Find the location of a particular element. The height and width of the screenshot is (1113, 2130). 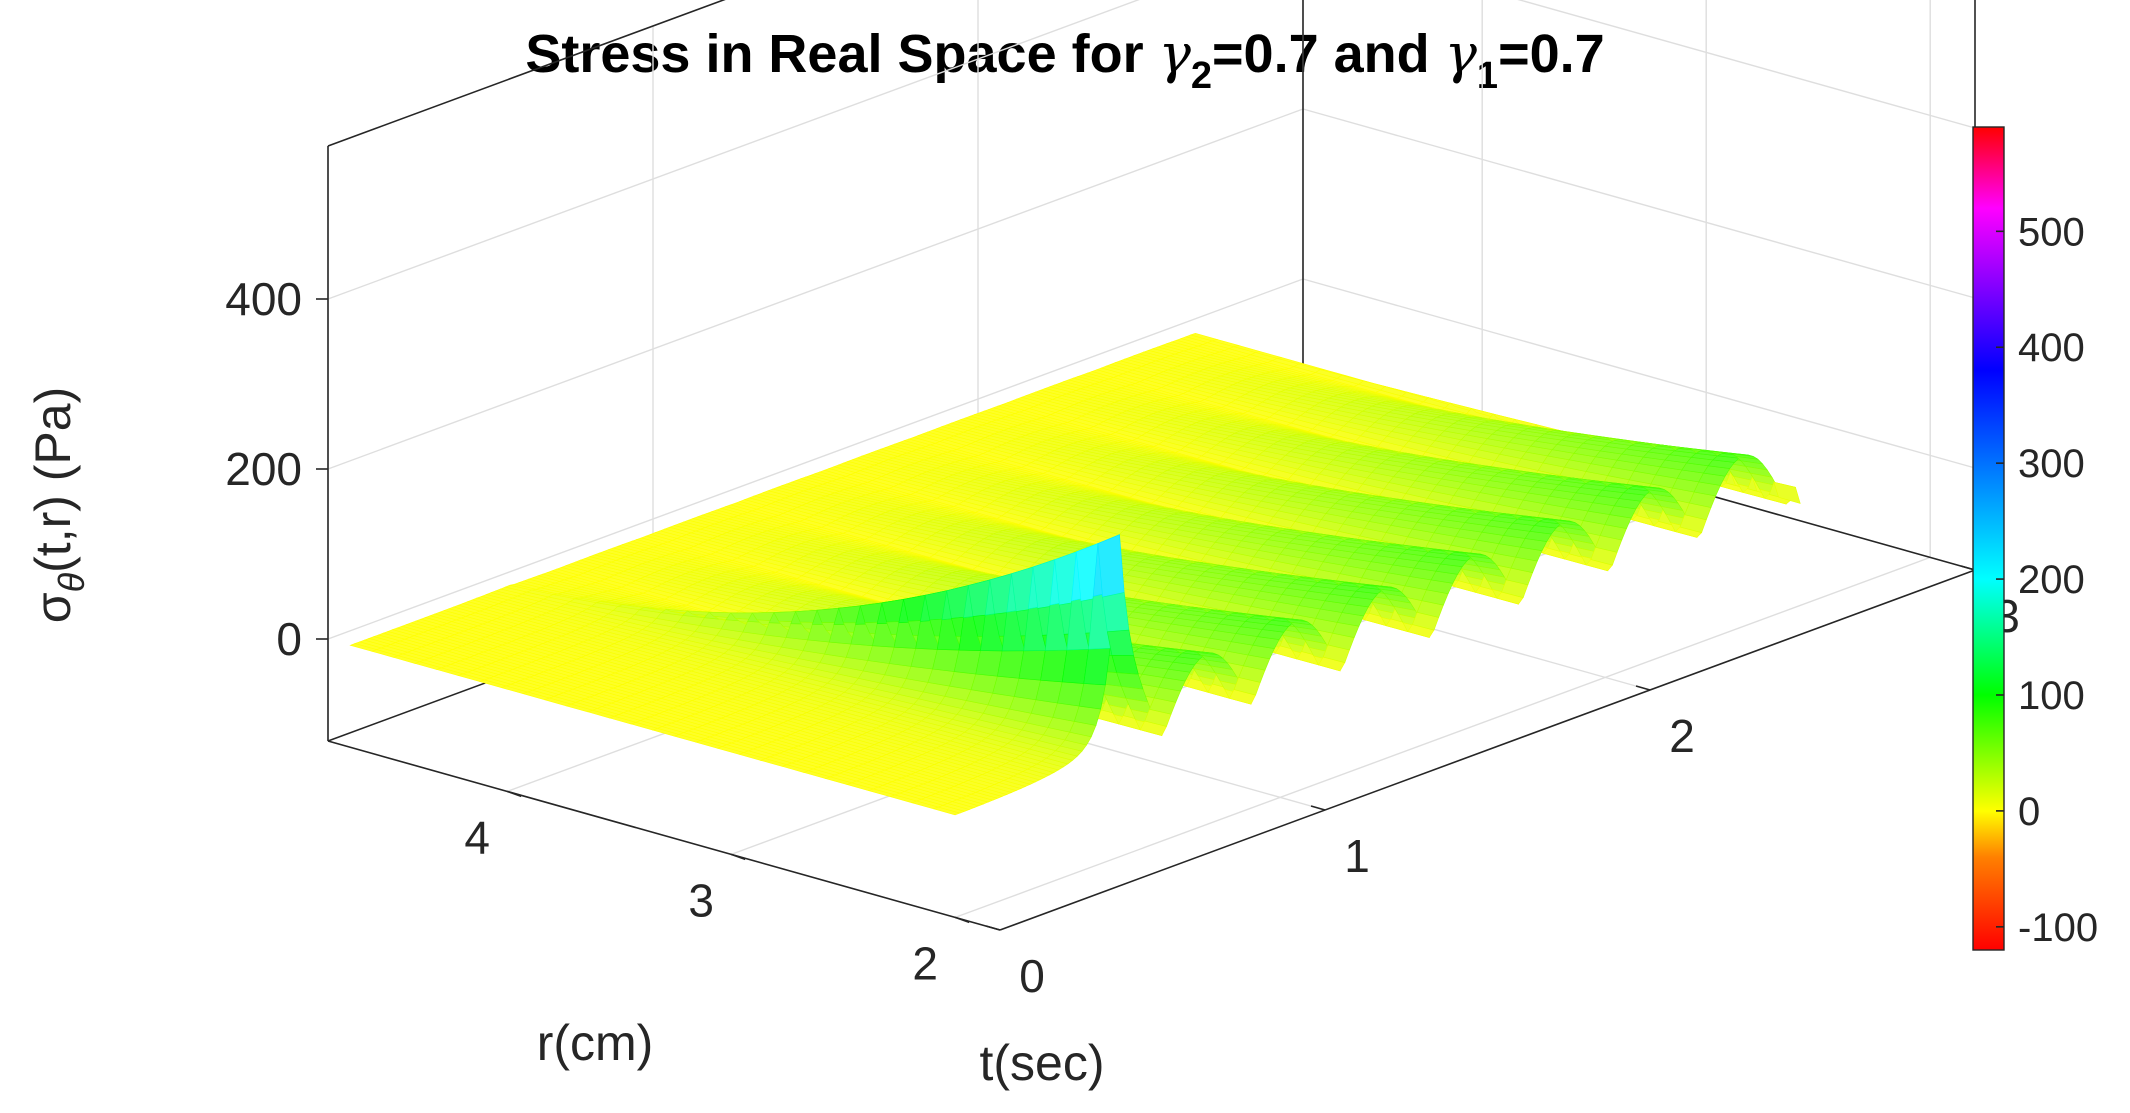

title-gamma2-subscript: 2 is located at coordinates (1201, 76).